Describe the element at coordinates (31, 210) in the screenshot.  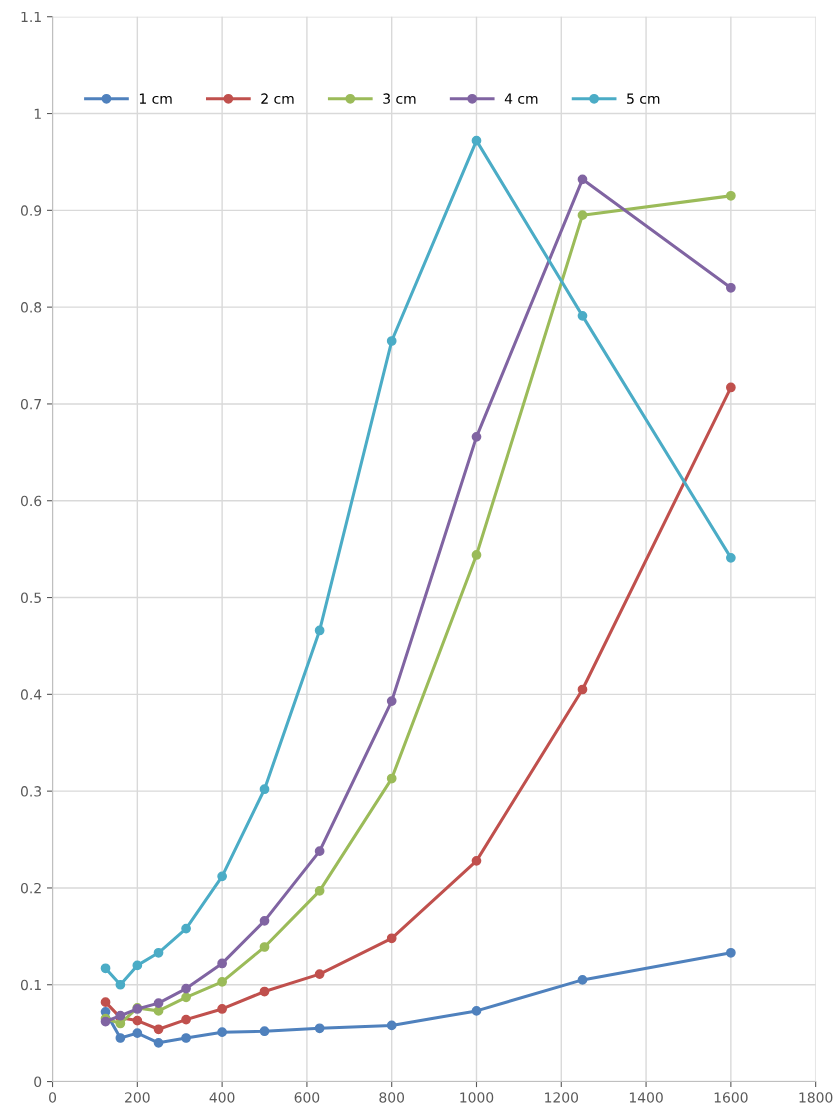
I see `y-tick-label: 0.9` at that location.